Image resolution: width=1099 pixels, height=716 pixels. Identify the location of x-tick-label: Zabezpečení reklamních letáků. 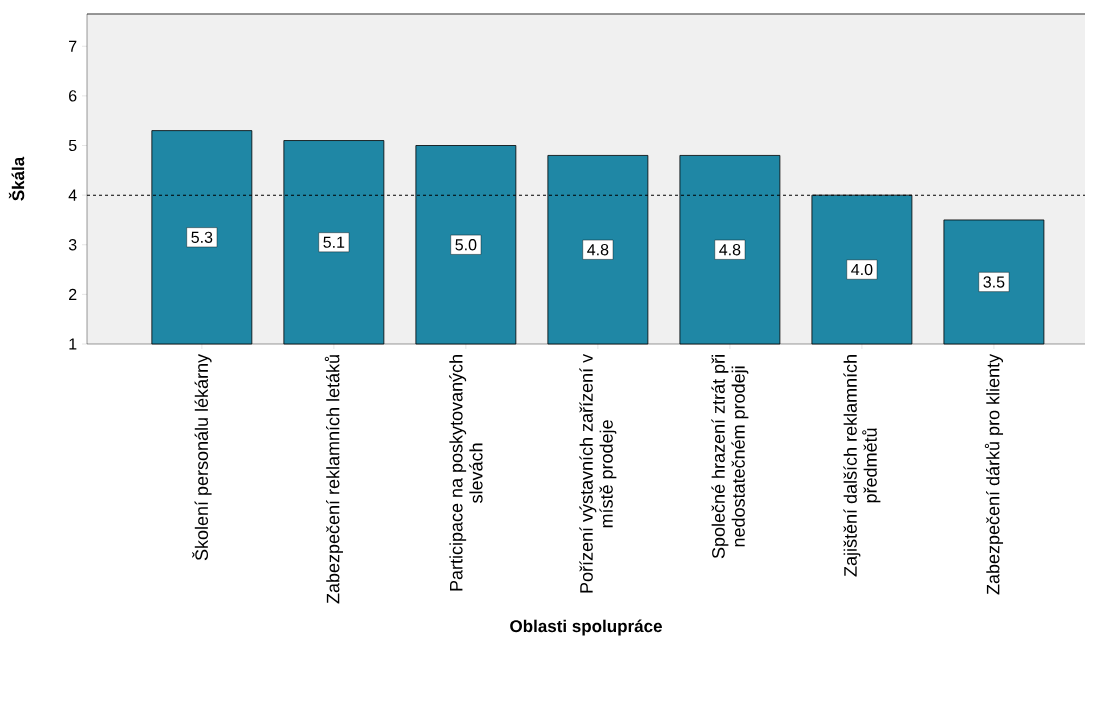
(333, 479).